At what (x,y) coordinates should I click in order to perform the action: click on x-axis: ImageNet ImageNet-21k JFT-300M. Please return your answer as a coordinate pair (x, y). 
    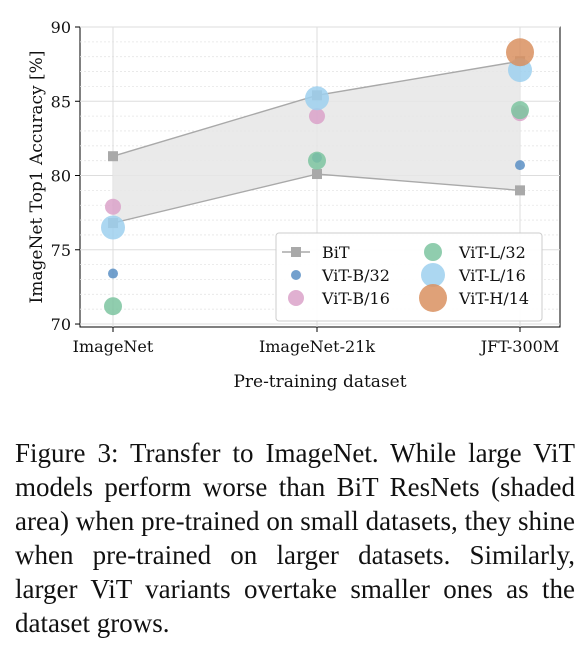
    Looking at the image, I should click on (316, 341).